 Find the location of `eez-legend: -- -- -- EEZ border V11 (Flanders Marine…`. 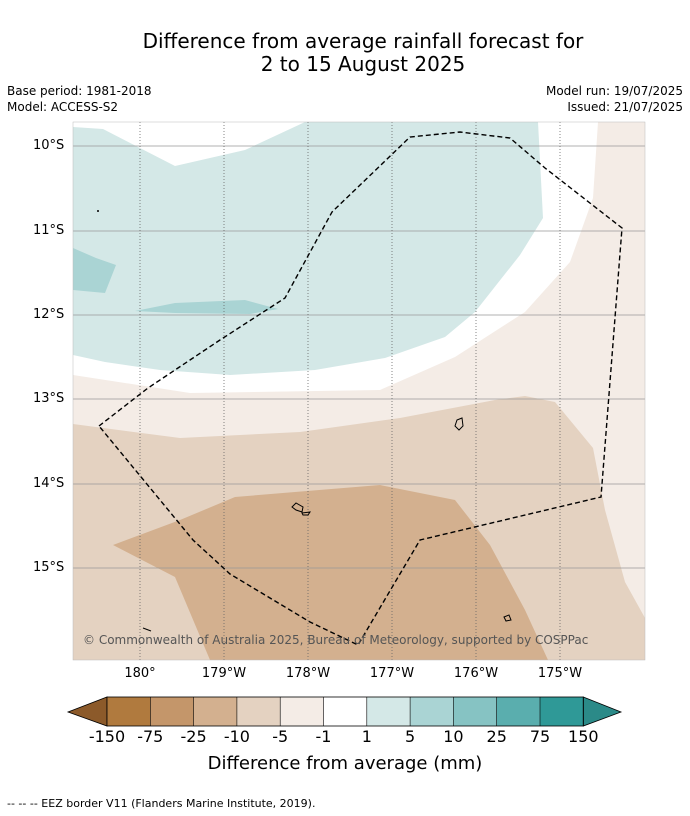

eez-legend: -- -- -- EEZ border V11 (Flanders Marine… is located at coordinates (161, 803).